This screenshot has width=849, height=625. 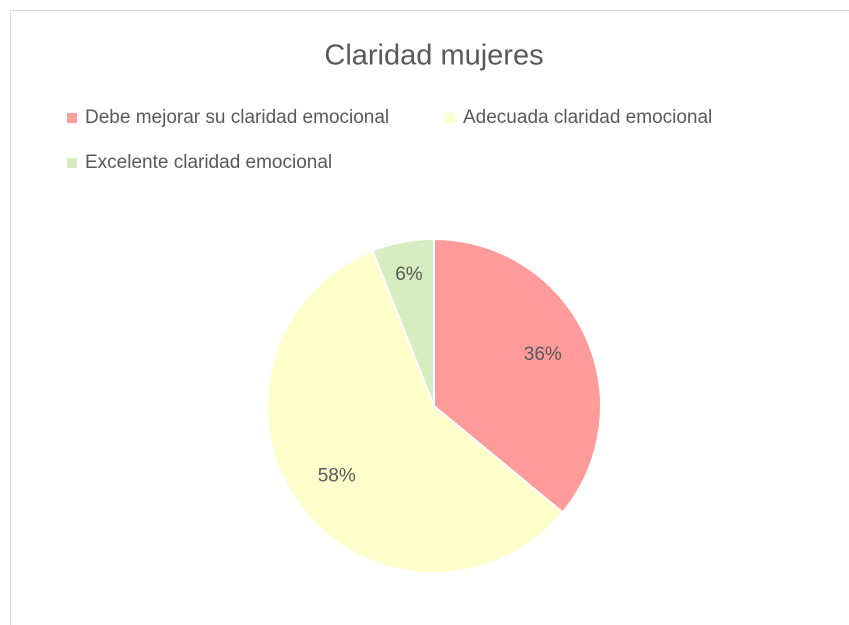 I want to click on legend-label: Adecuada claridad emocional, so click(x=587, y=117).